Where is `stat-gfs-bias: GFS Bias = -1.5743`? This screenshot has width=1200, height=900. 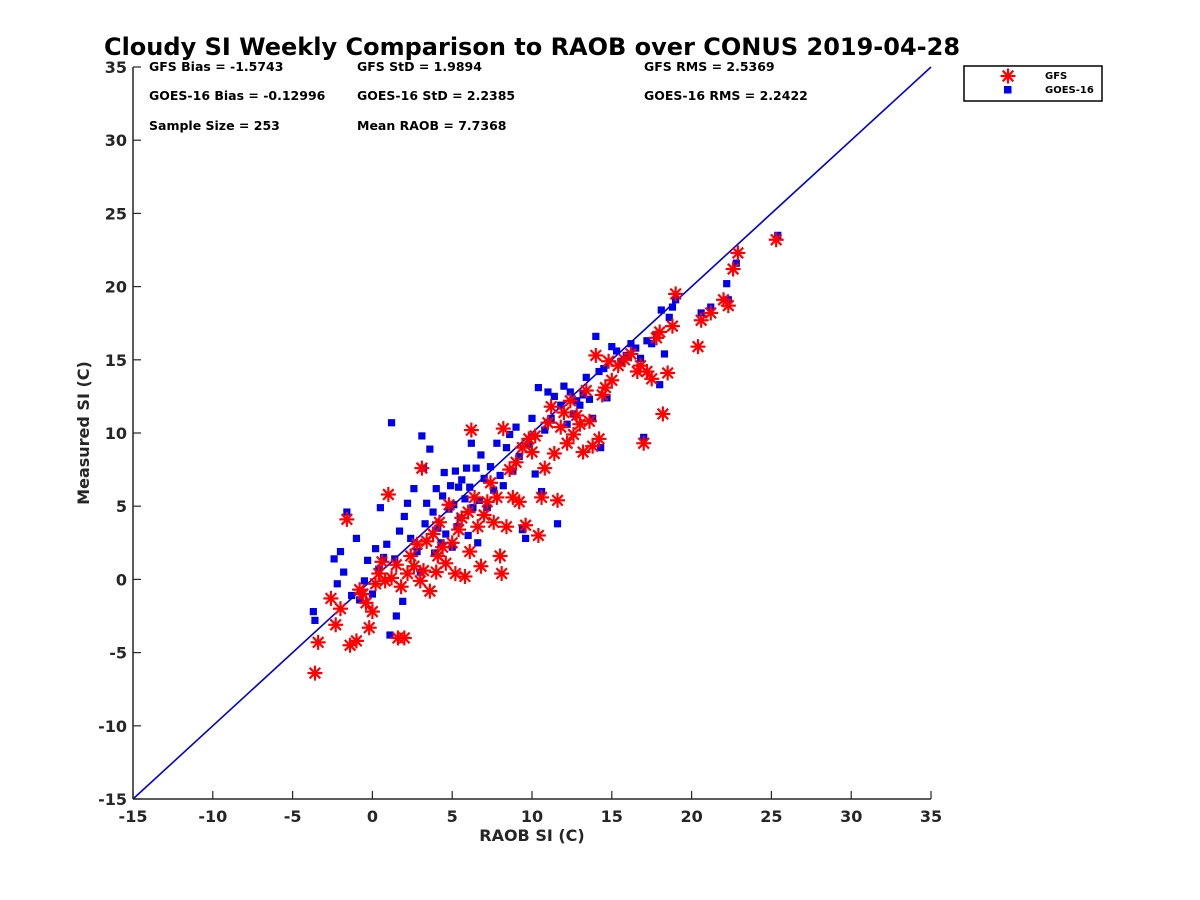
stat-gfs-bias: GFS Bias = -1.5743 is located at coordinates (216, 66).